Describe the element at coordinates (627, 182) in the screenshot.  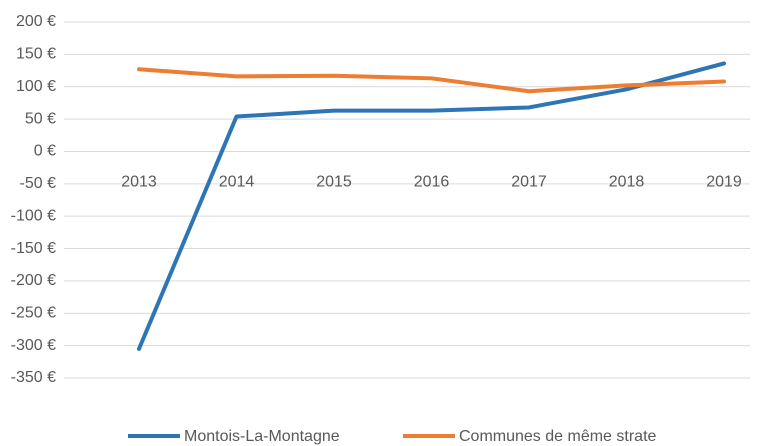
I see `x-tick-label: 2018` at that location.